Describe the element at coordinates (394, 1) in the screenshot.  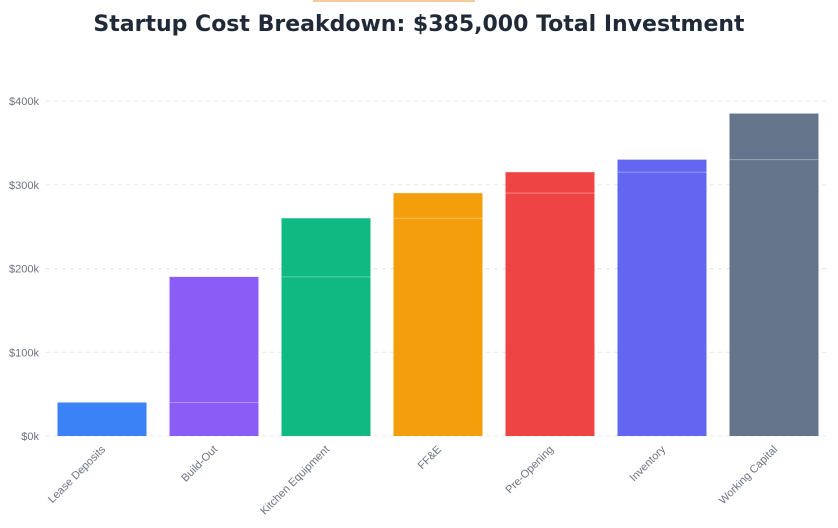
I see `title-accent-line` at that location.